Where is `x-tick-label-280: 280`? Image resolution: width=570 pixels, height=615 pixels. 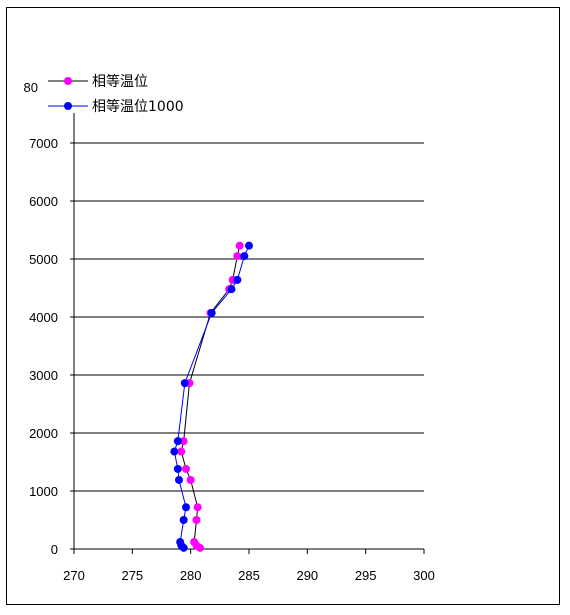
x-tick-label-280: 280 is located at coordinates (191, 575).